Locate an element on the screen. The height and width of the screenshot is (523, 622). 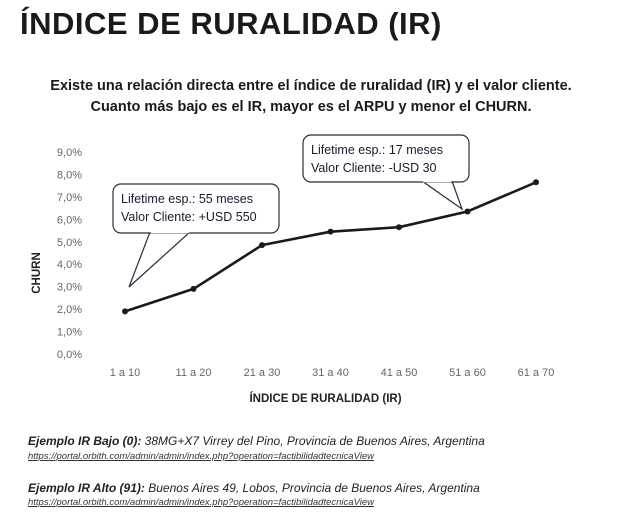
y-axis-title: CHURN is located at coordinates (37, 273).